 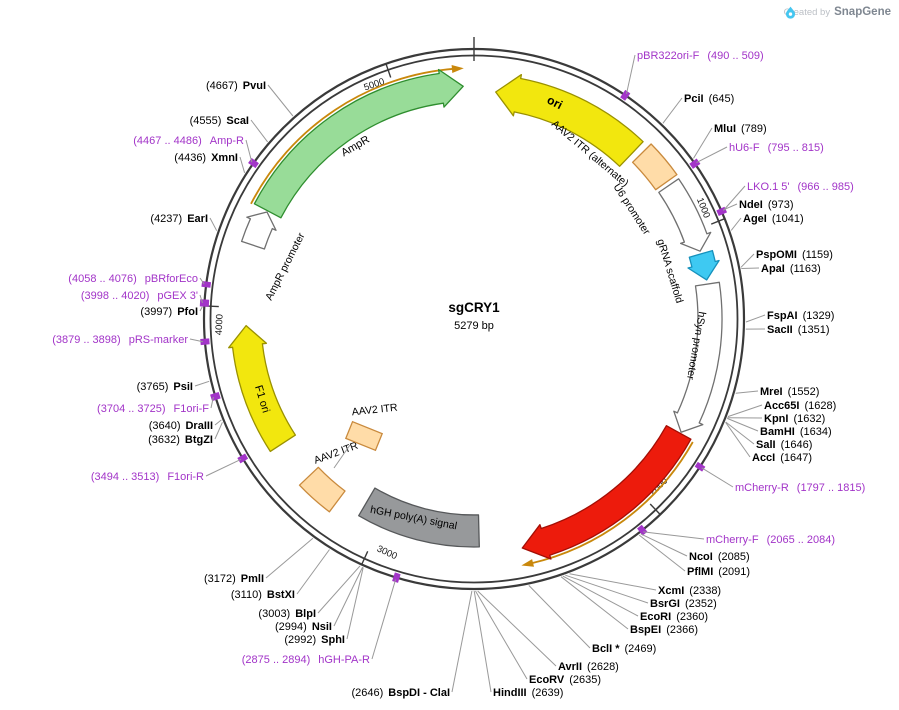 I want to click on feature-grna-scaffold, so click(x=703, y=265).